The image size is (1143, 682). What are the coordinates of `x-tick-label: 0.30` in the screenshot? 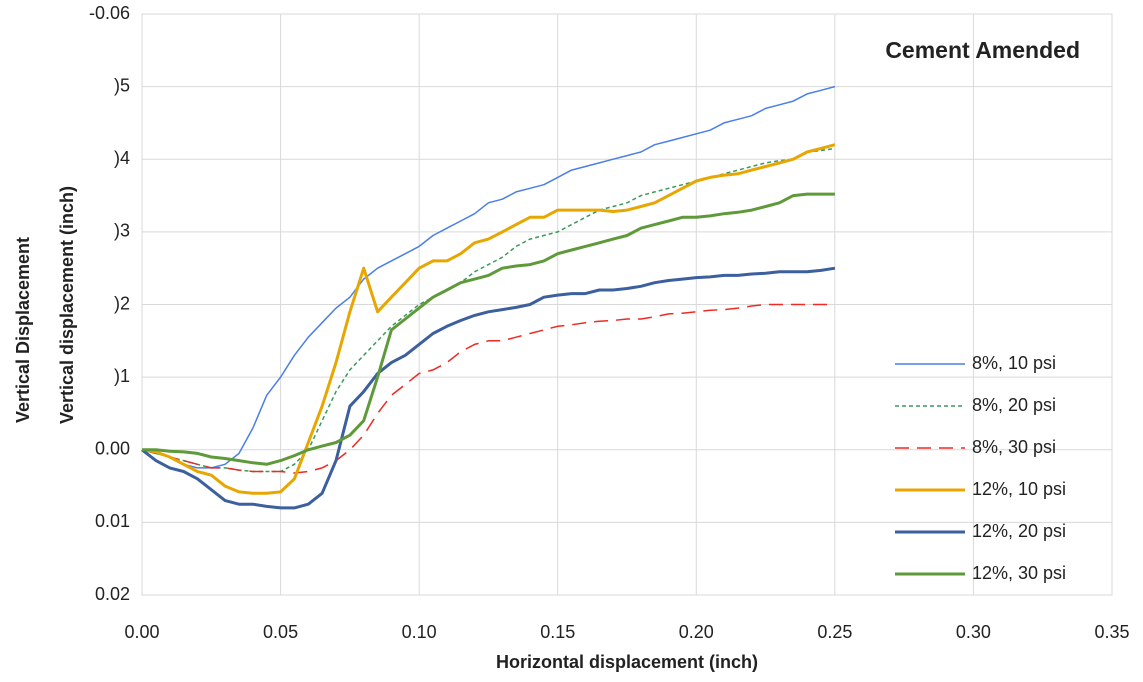 It's located at (973, 632).